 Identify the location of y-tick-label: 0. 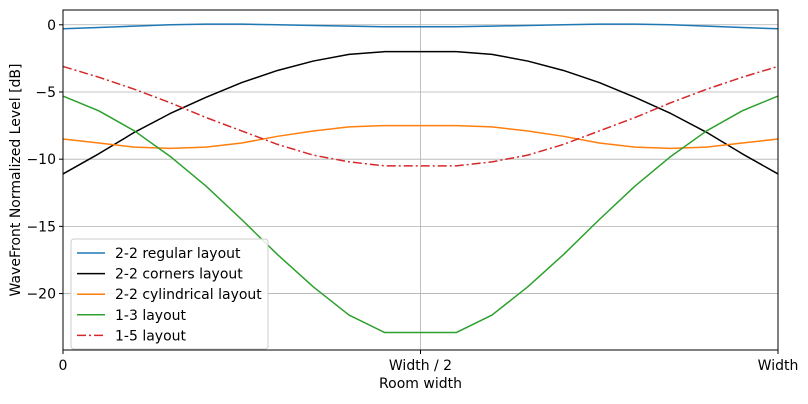
(51, 26).